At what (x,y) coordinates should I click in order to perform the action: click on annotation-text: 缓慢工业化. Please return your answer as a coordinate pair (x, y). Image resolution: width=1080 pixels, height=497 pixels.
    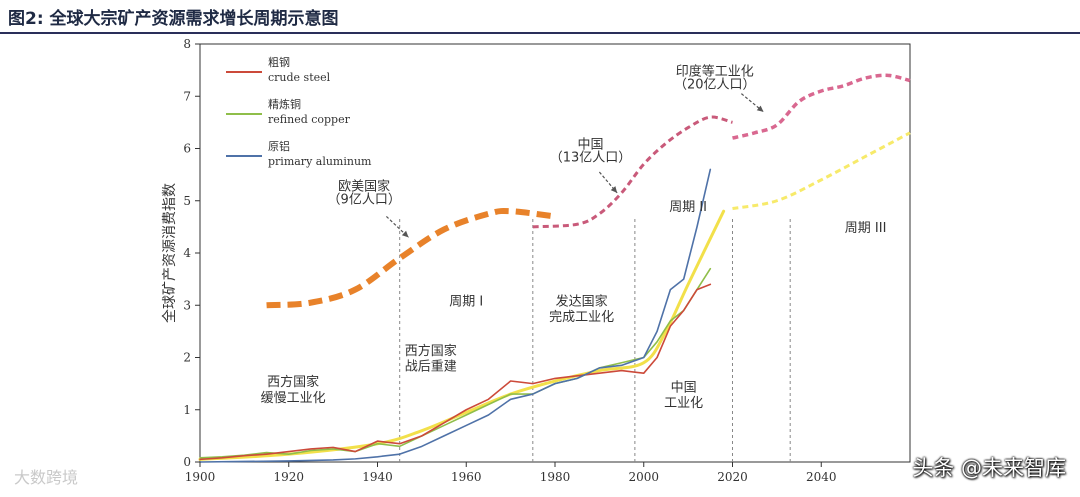
    Looking at the image, I should click on (293, 398).